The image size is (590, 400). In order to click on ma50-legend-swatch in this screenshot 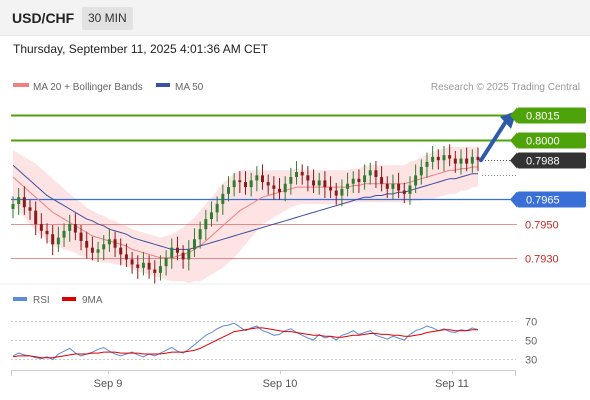, I will do `click(163, 85)`.